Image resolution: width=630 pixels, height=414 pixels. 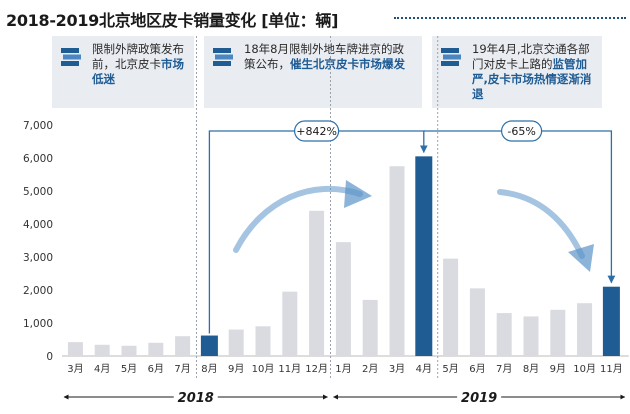 What do you see at coordinates (298, 219) in the screenshot?
I see `rising-trend-arrow` at bounding box center [298, 219].